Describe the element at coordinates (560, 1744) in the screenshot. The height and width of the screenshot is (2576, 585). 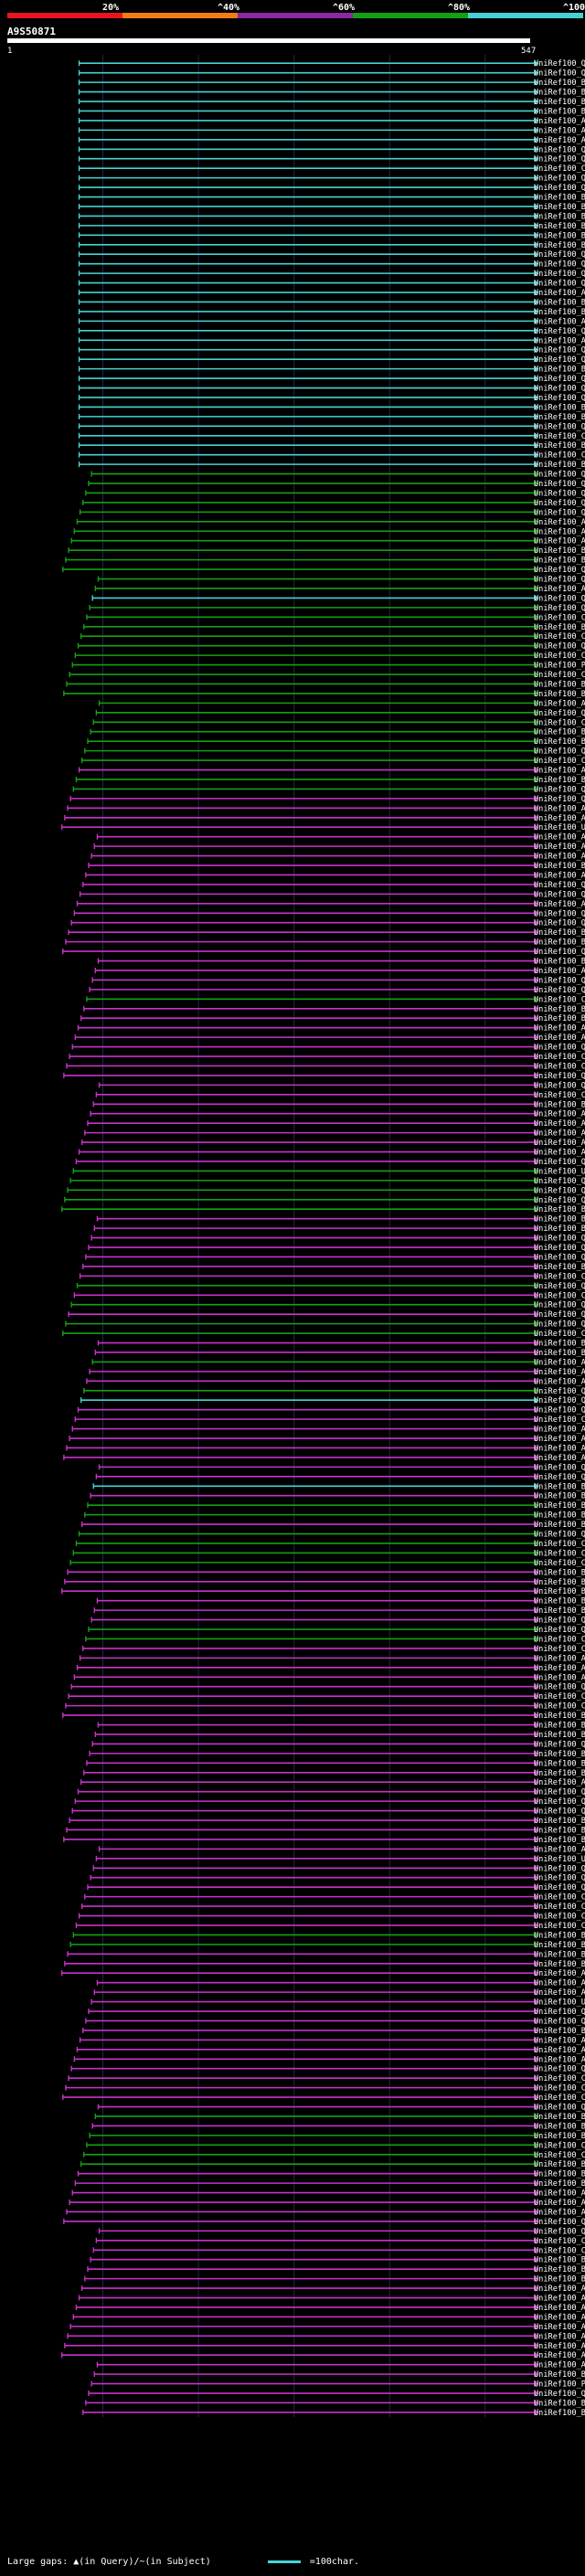
I see `hit-label: UniRef100_Q2MJ24` at that location.